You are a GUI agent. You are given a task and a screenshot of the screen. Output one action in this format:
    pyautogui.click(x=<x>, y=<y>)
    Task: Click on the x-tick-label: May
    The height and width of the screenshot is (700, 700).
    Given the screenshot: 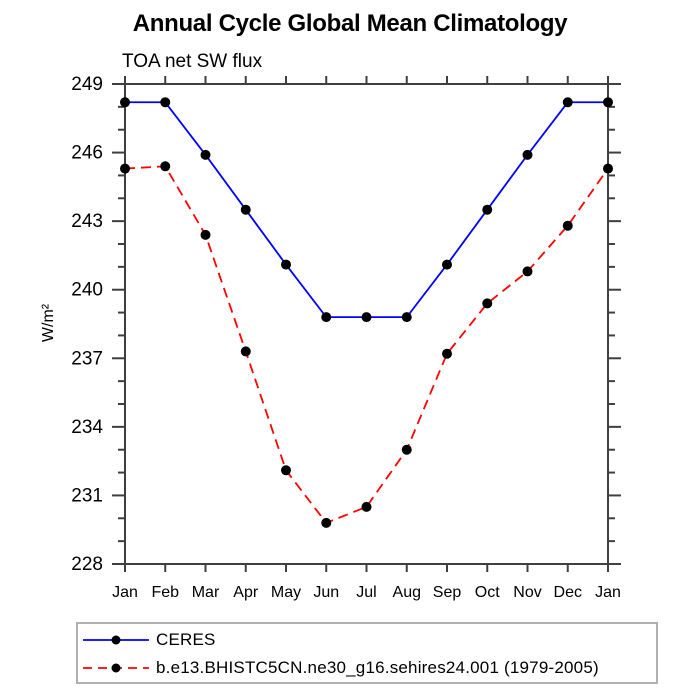 What is the action you would take?
    pyautogui.click(x=286, y=592)
    